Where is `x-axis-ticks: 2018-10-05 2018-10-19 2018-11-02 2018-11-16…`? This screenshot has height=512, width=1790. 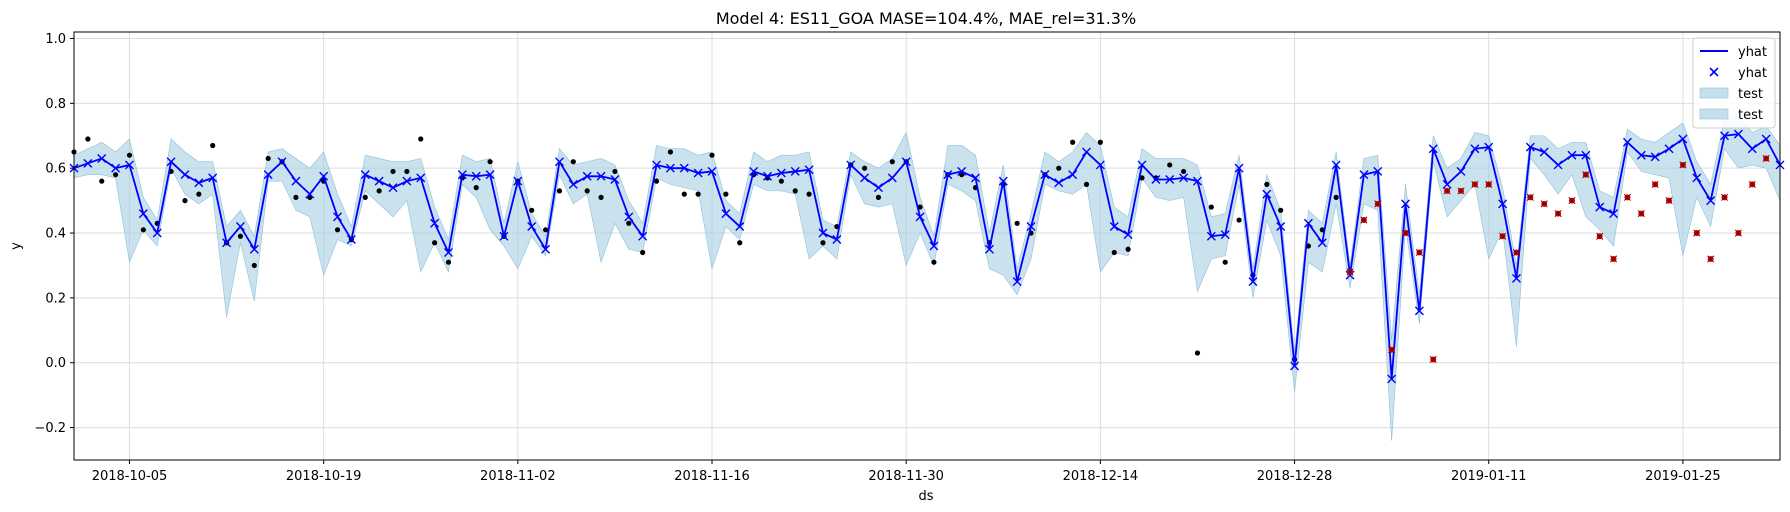 x-axis-ticks: 2018-10-05 2018-10-19 2018-11-02 2018-11-16… is located at coordinates (906, 472).